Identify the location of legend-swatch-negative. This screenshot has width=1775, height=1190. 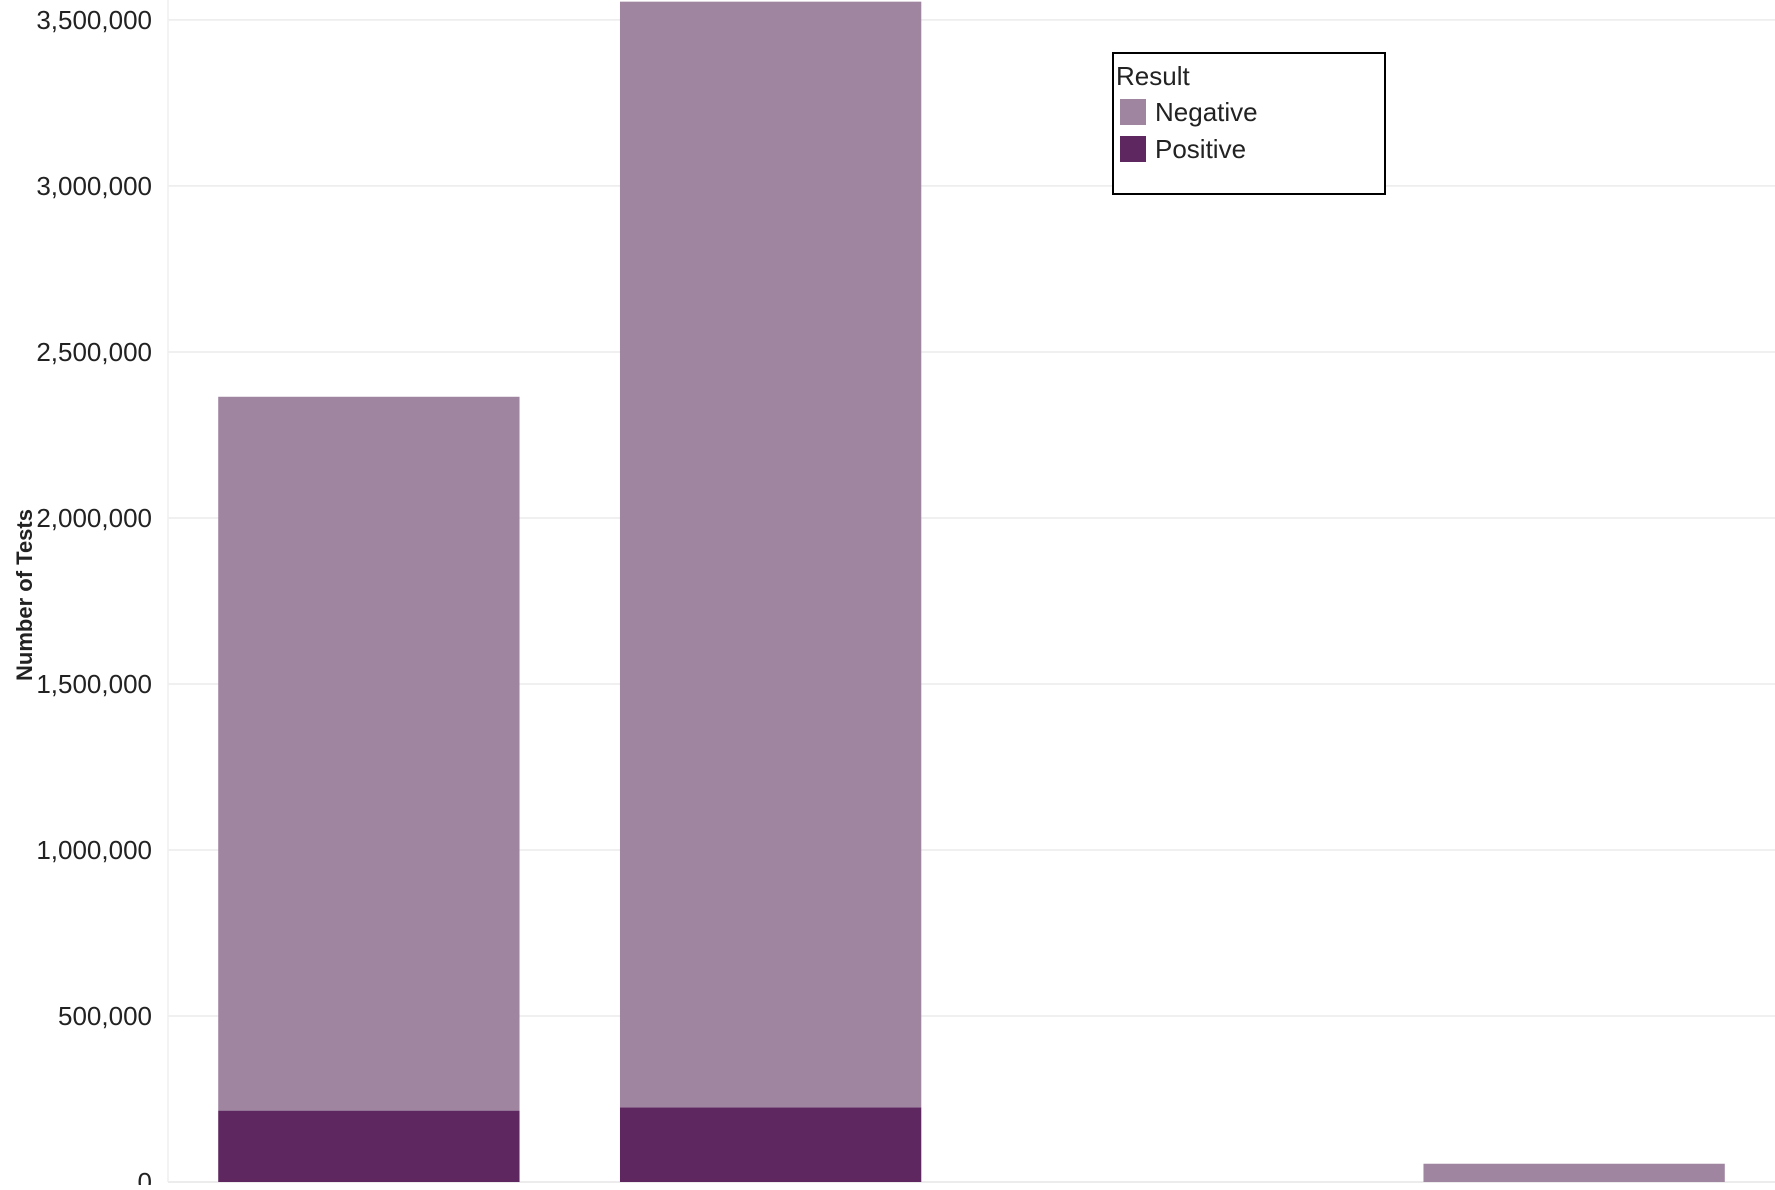
(1133, 112).